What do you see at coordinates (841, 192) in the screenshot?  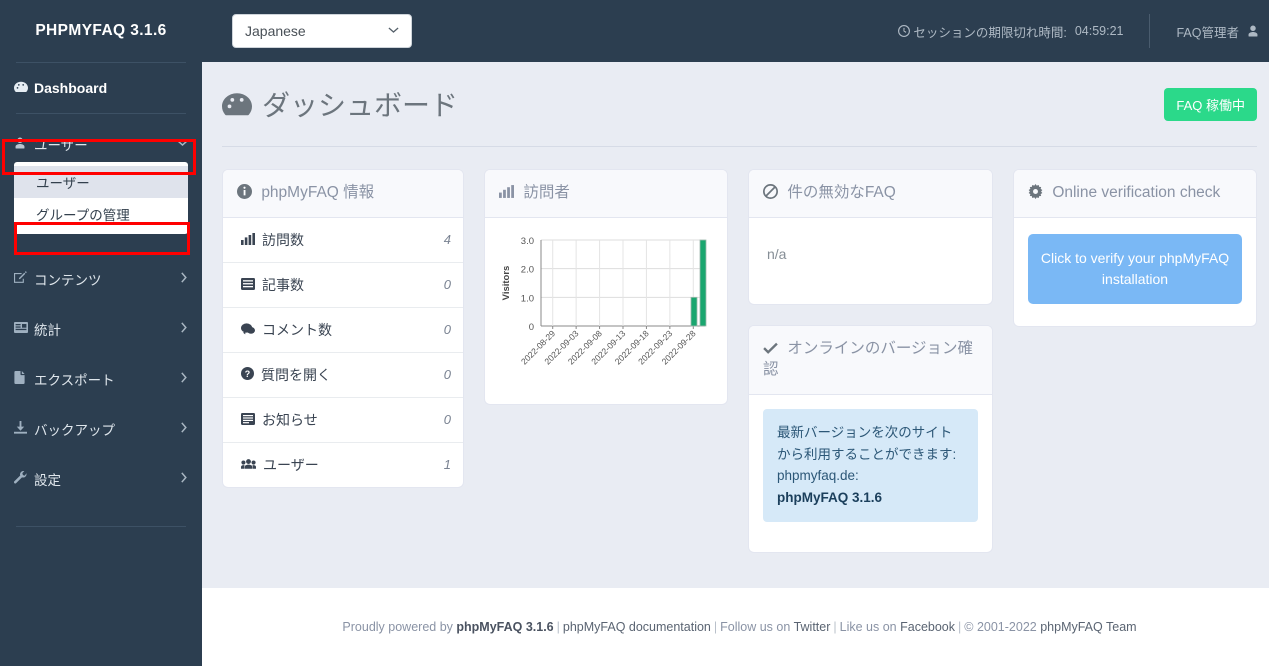 I see `card-inactive-faq-title: 件の無効なFAQ` at bounding box center [841, 192].